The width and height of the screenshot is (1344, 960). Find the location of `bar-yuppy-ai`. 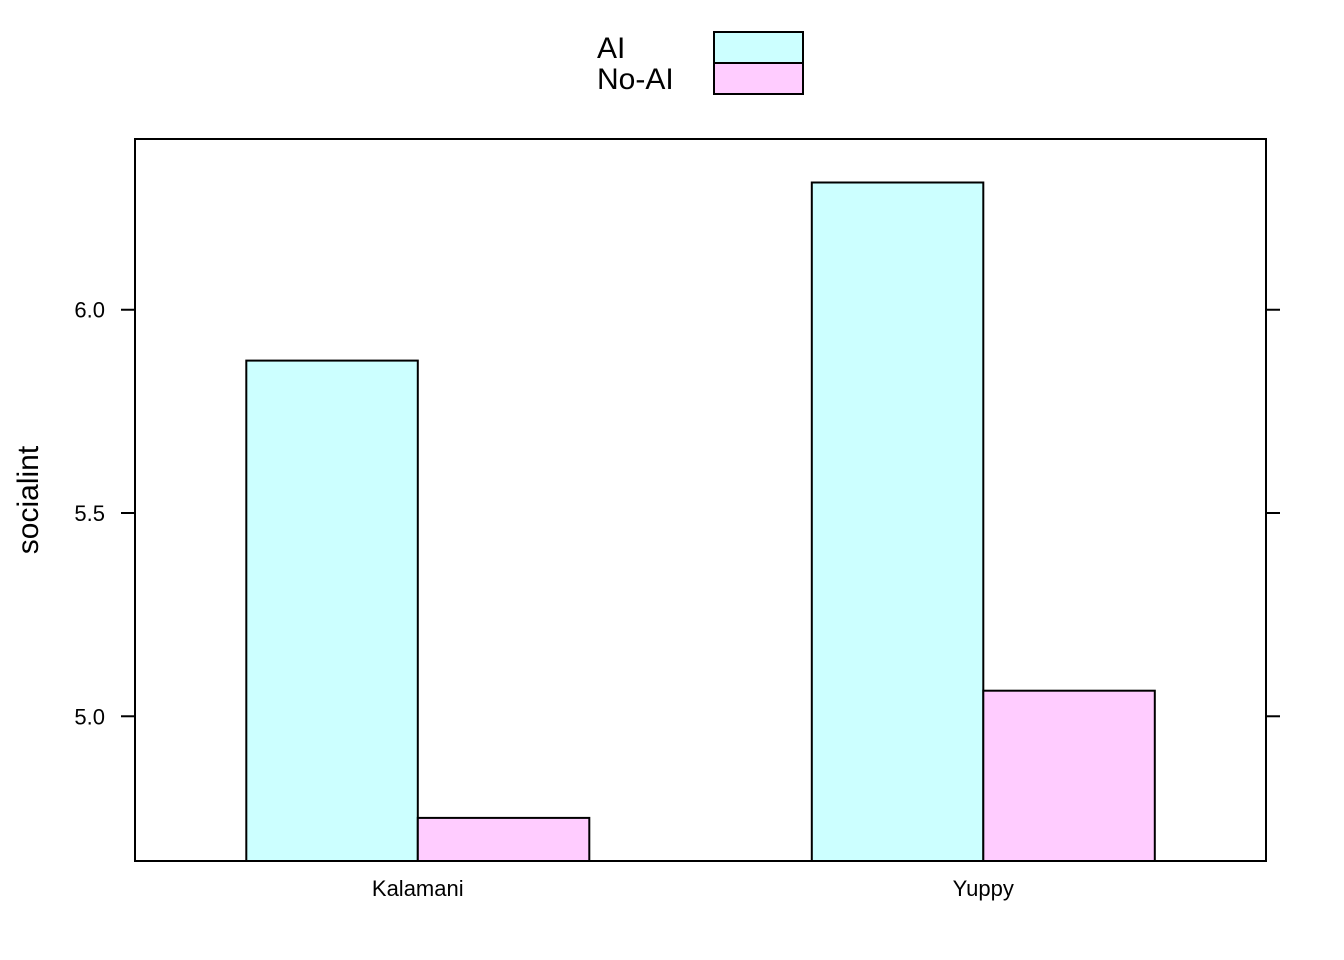

bar-yuppy-ai is located at coordinates (897, 521).